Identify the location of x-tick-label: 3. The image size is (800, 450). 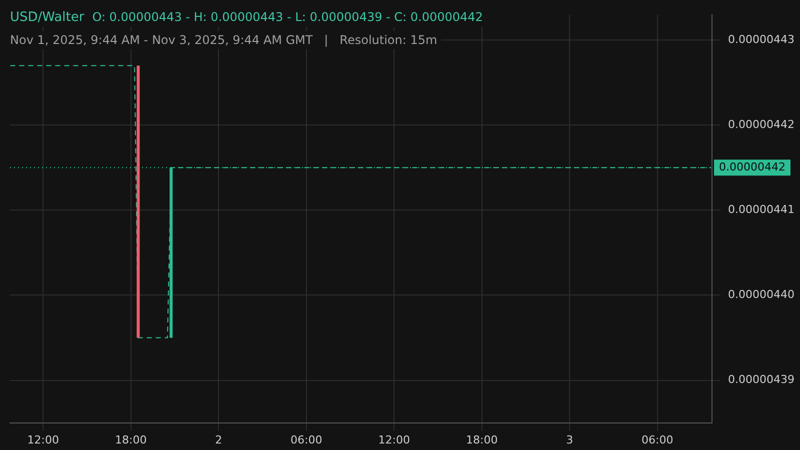
(570, 439).